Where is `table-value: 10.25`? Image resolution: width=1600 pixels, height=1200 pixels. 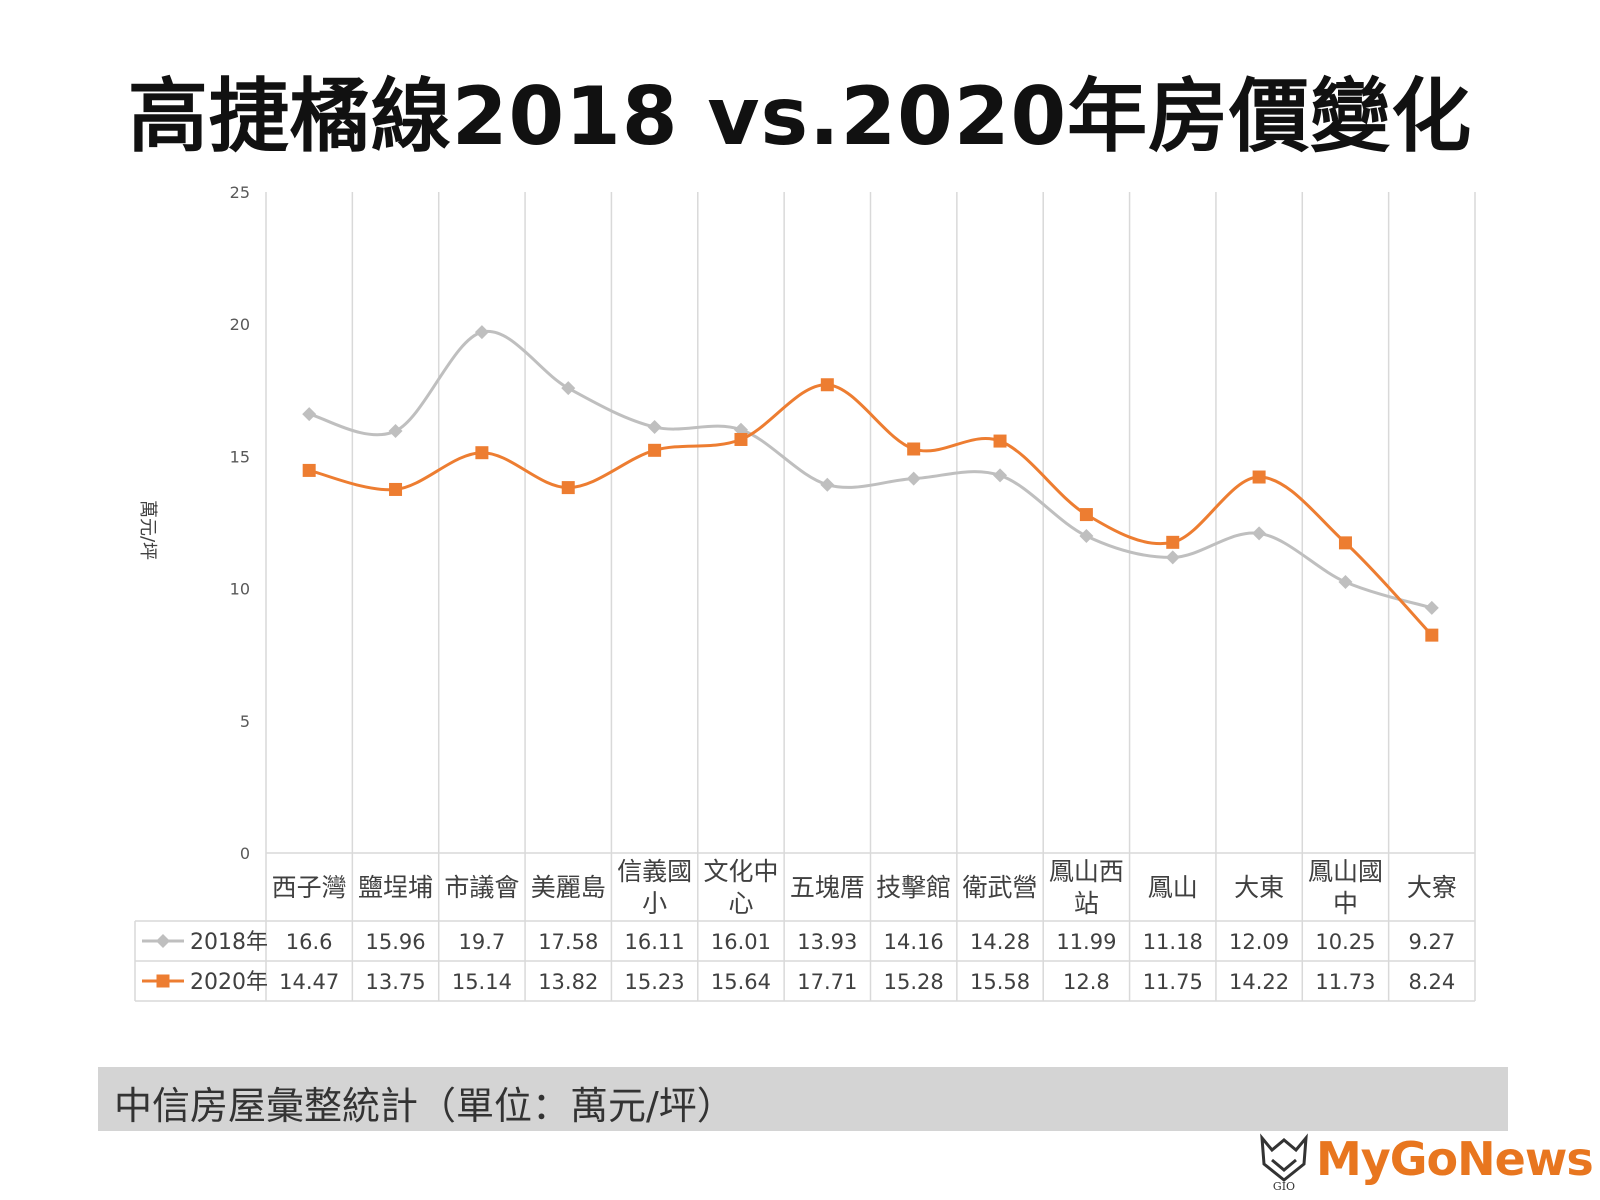 table-value: 10.25 is located at coordinates (1345, 942).